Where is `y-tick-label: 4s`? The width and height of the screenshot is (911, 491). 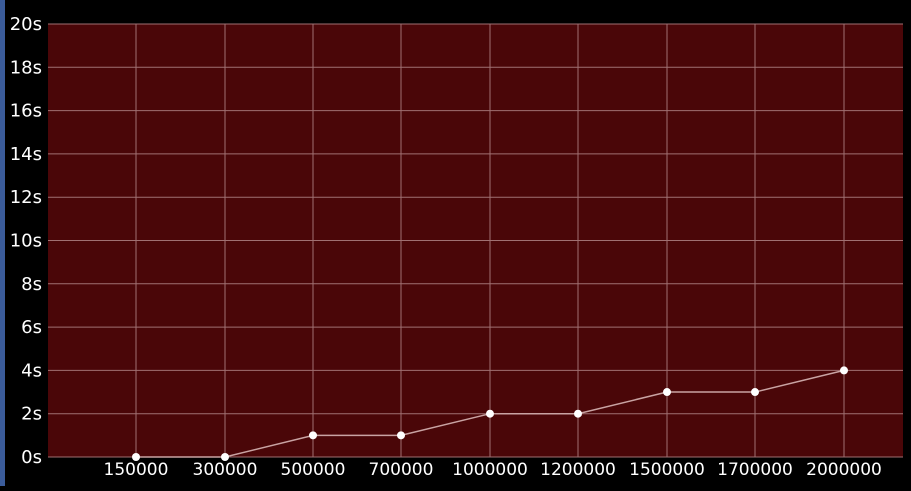
y-tick-label: 4s is located at coordinates (31, 370).